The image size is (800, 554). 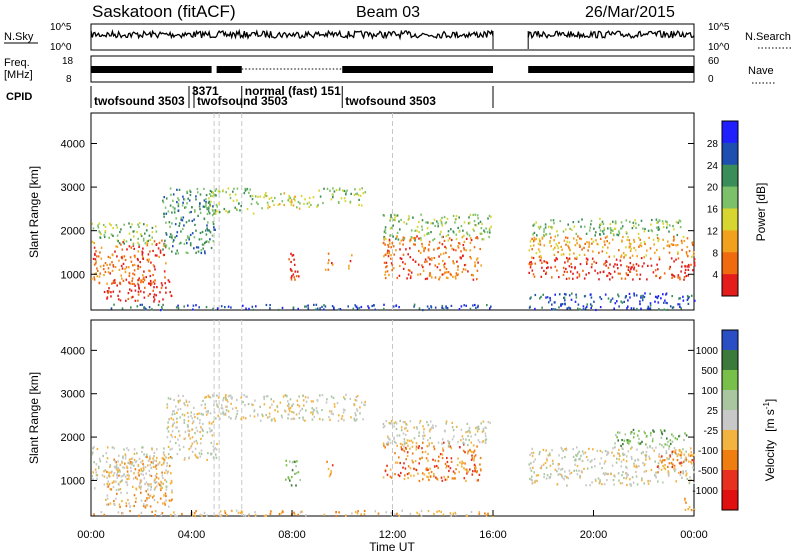 What do you see at coordinates (61, 47) in the screenshot?
I see `nsky-tick-bottom: 10^0` at bounding box center [61, 47].